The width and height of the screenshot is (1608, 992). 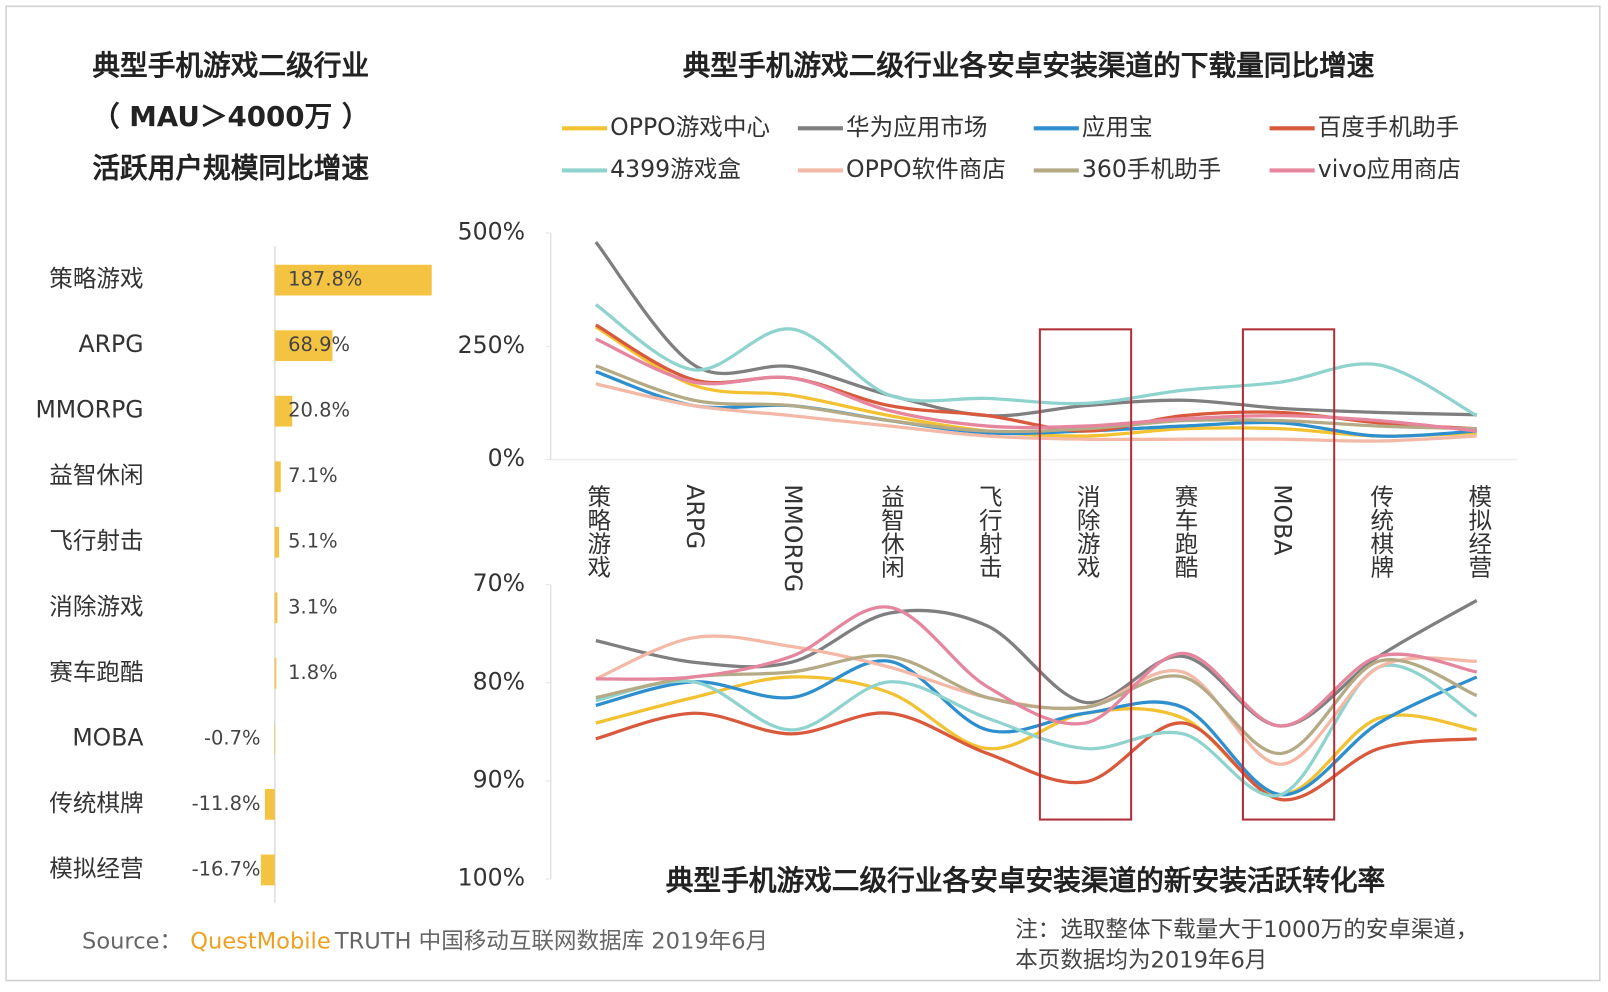 I want to click on left-title: （ MAU＞4000万 ）, so click(x=231, y=116).